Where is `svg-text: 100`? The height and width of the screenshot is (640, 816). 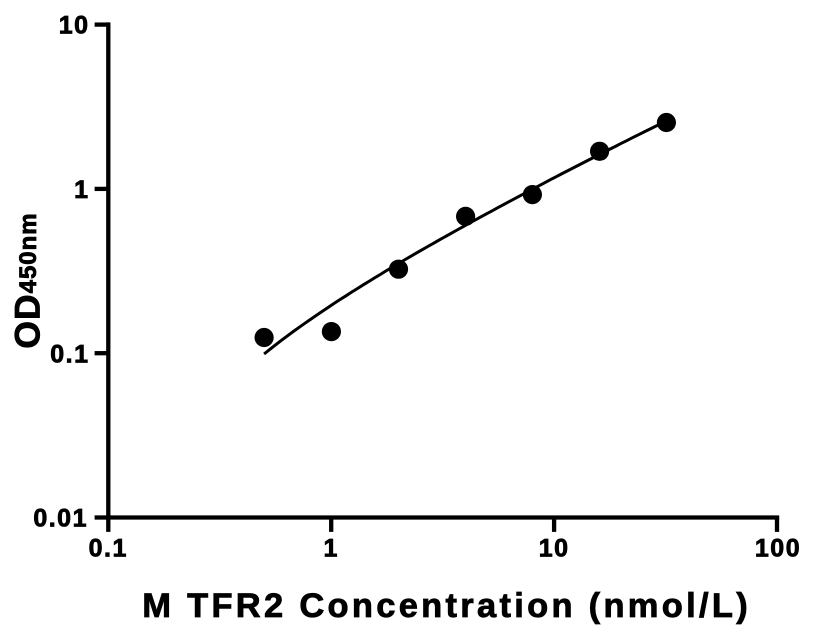
svg-text: 100 is located at coordinates (778, 549).